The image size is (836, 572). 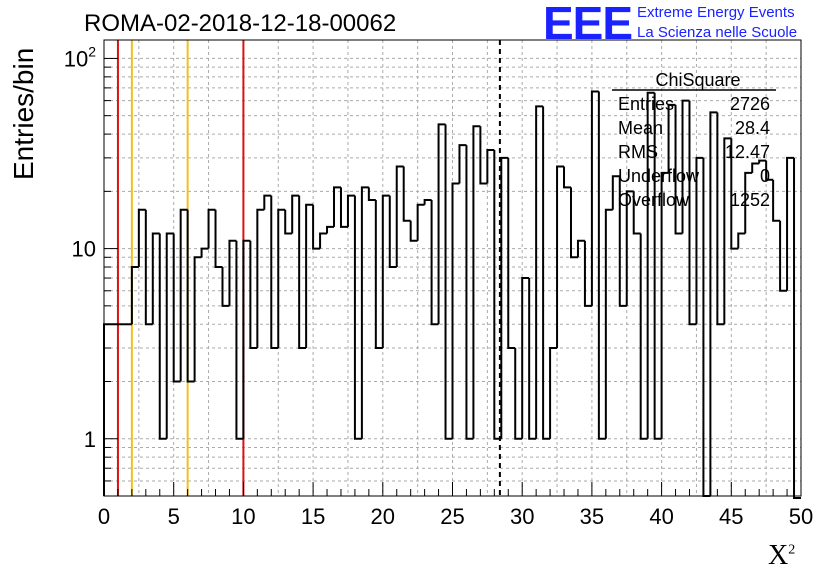 What do you see at coordinates (84, 249) in the screenshot?
I see `y-tick-label: 10` at bounding box center [84, 249].